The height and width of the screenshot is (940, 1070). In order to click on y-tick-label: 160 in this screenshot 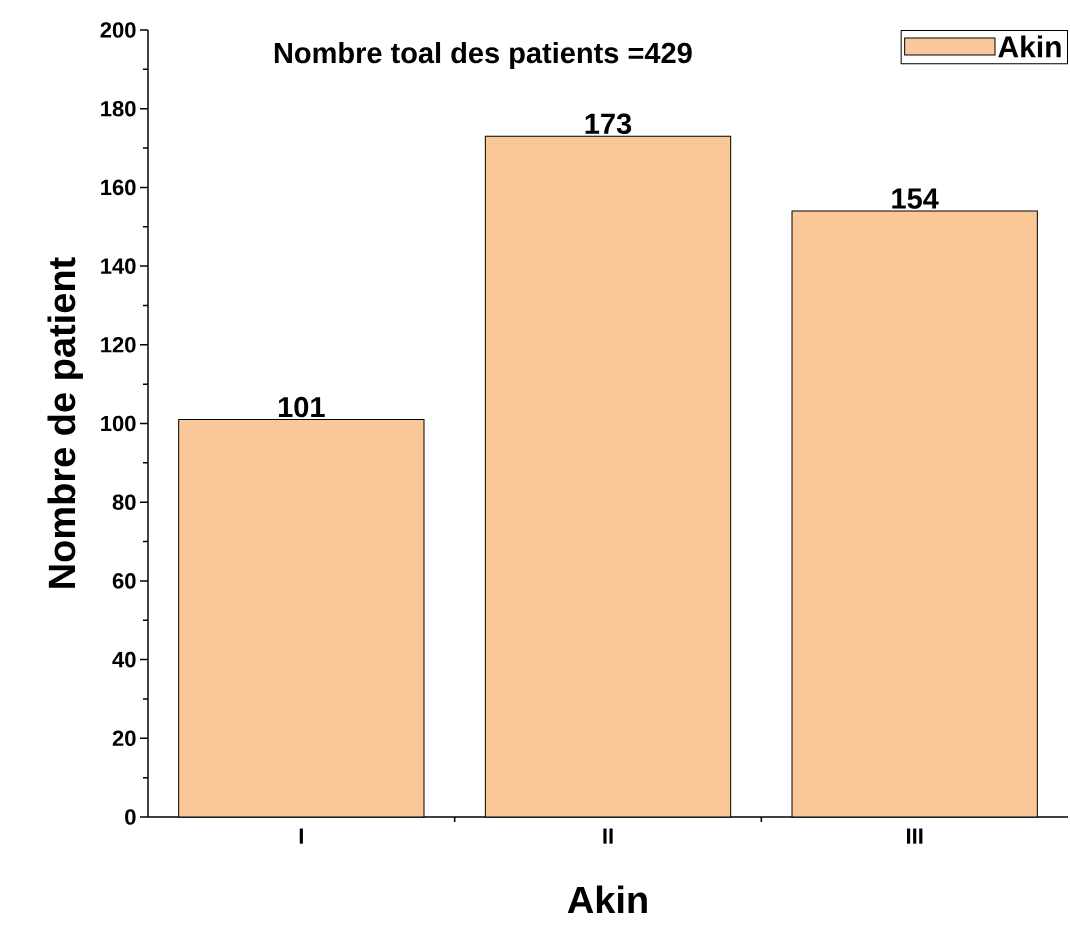, I will do `click(118, 187)`.